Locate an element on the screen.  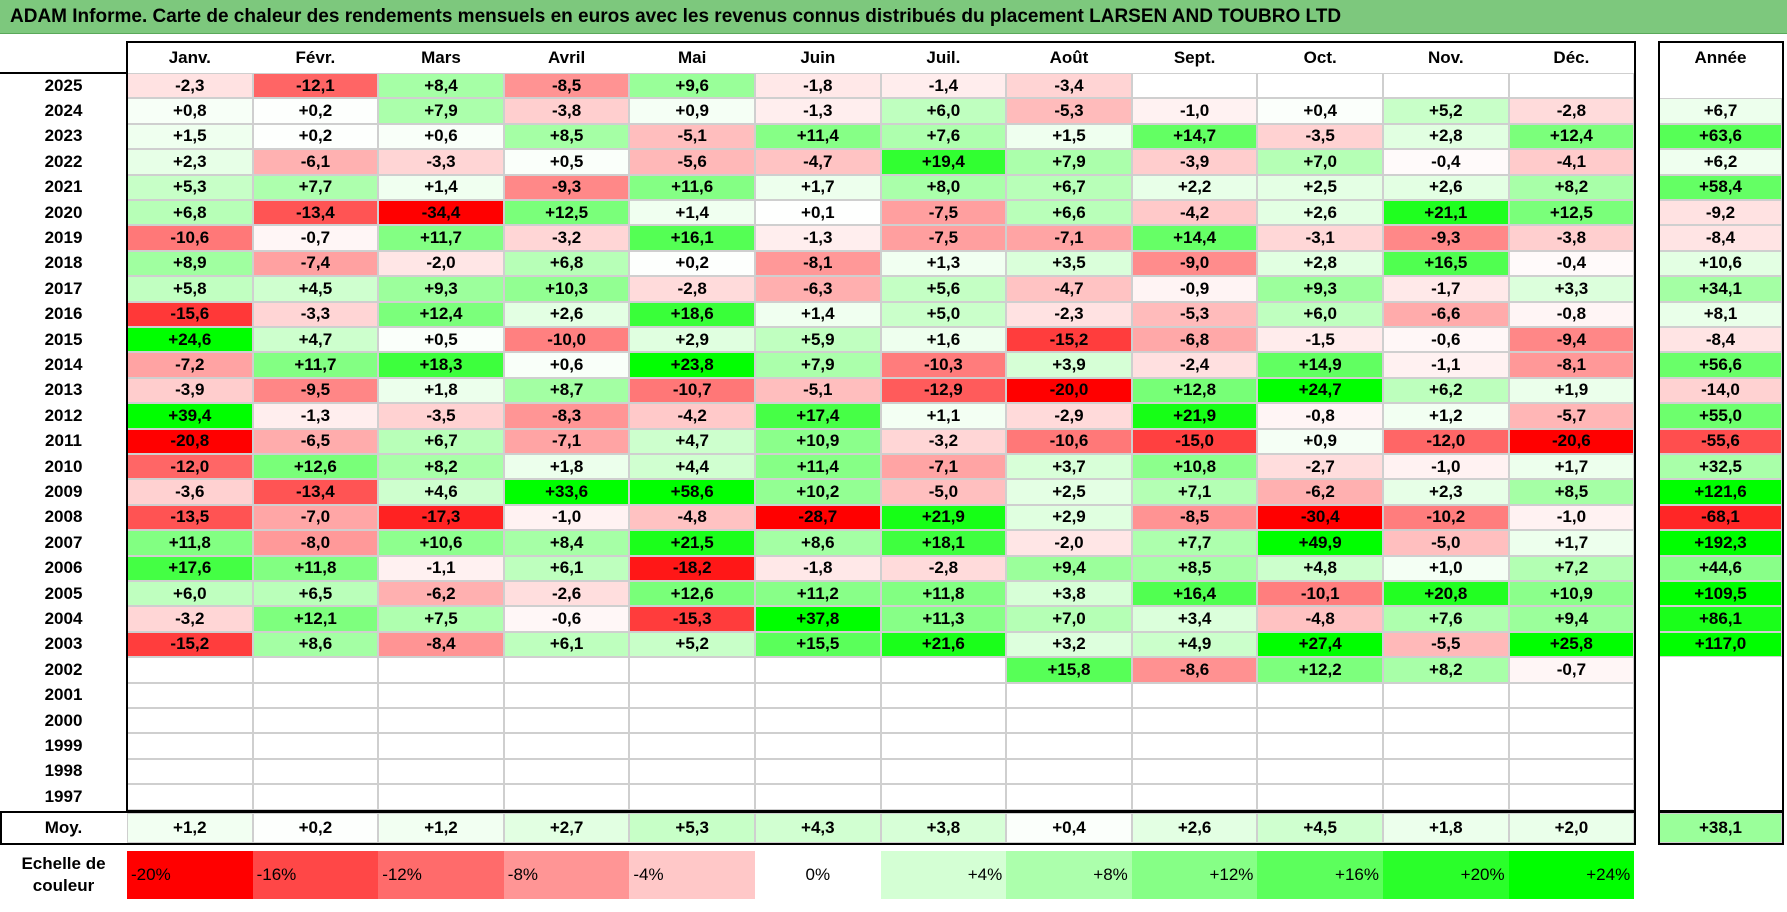
heatmap-cell: -3,1 is located at coordinates (1320, 238).